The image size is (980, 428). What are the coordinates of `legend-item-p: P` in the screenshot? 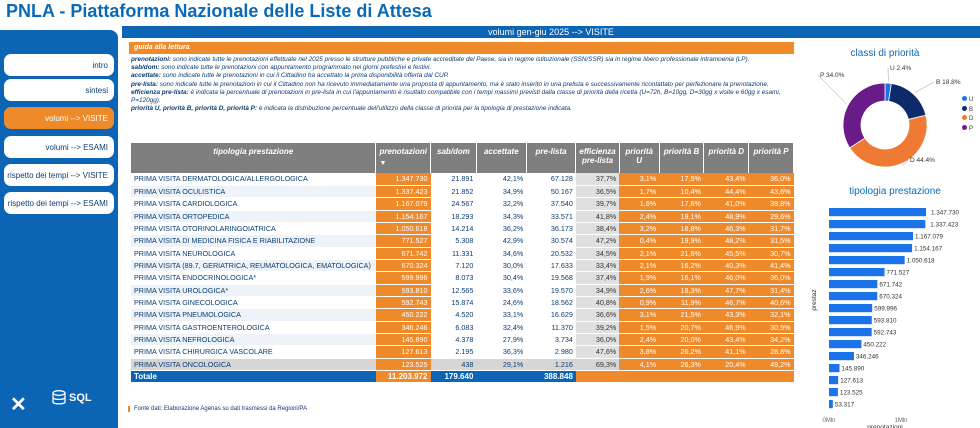 It's located at (967, 129).